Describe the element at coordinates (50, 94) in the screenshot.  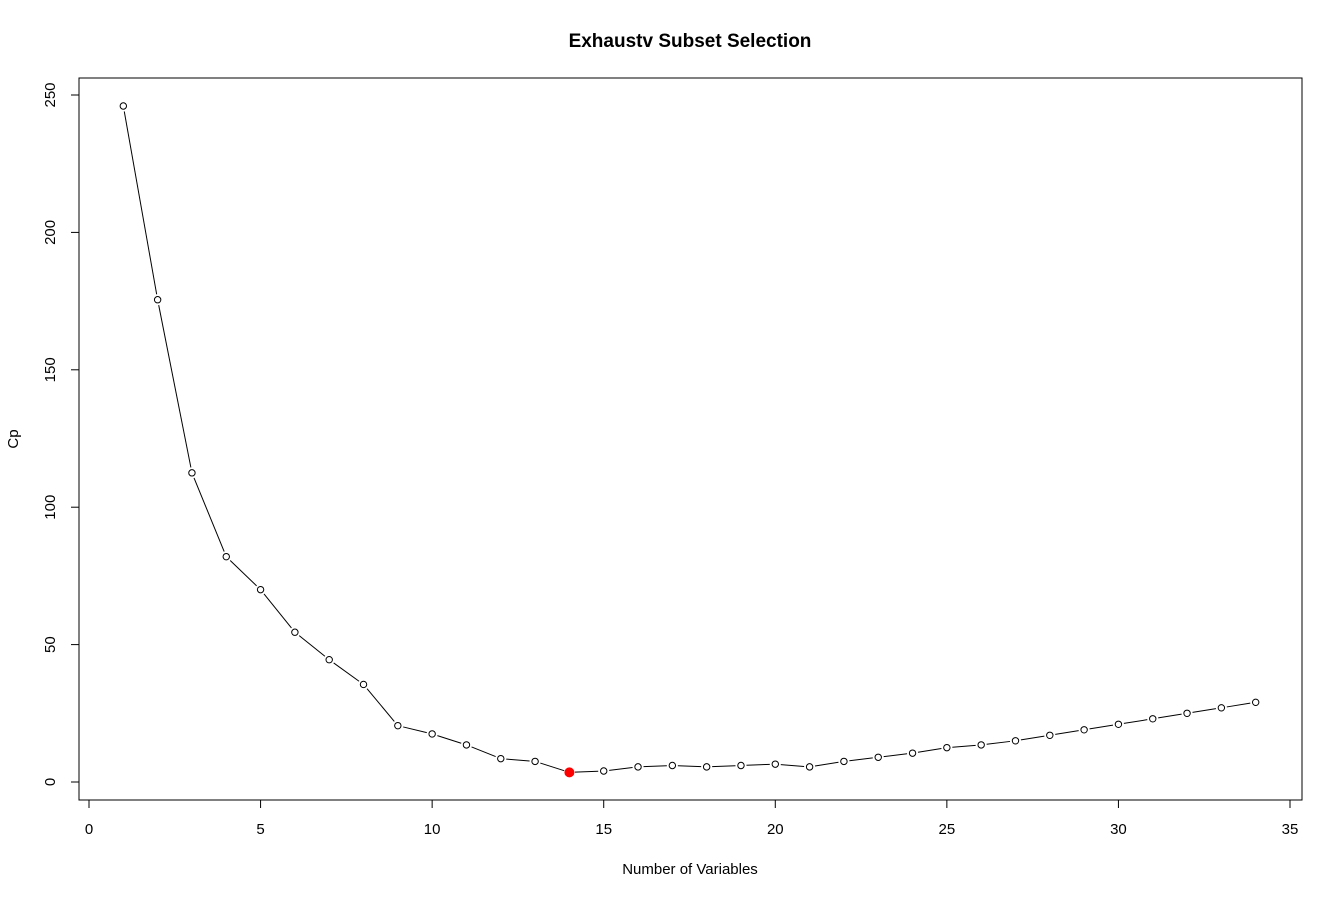
I see `y-tick-label: 250` at that location.